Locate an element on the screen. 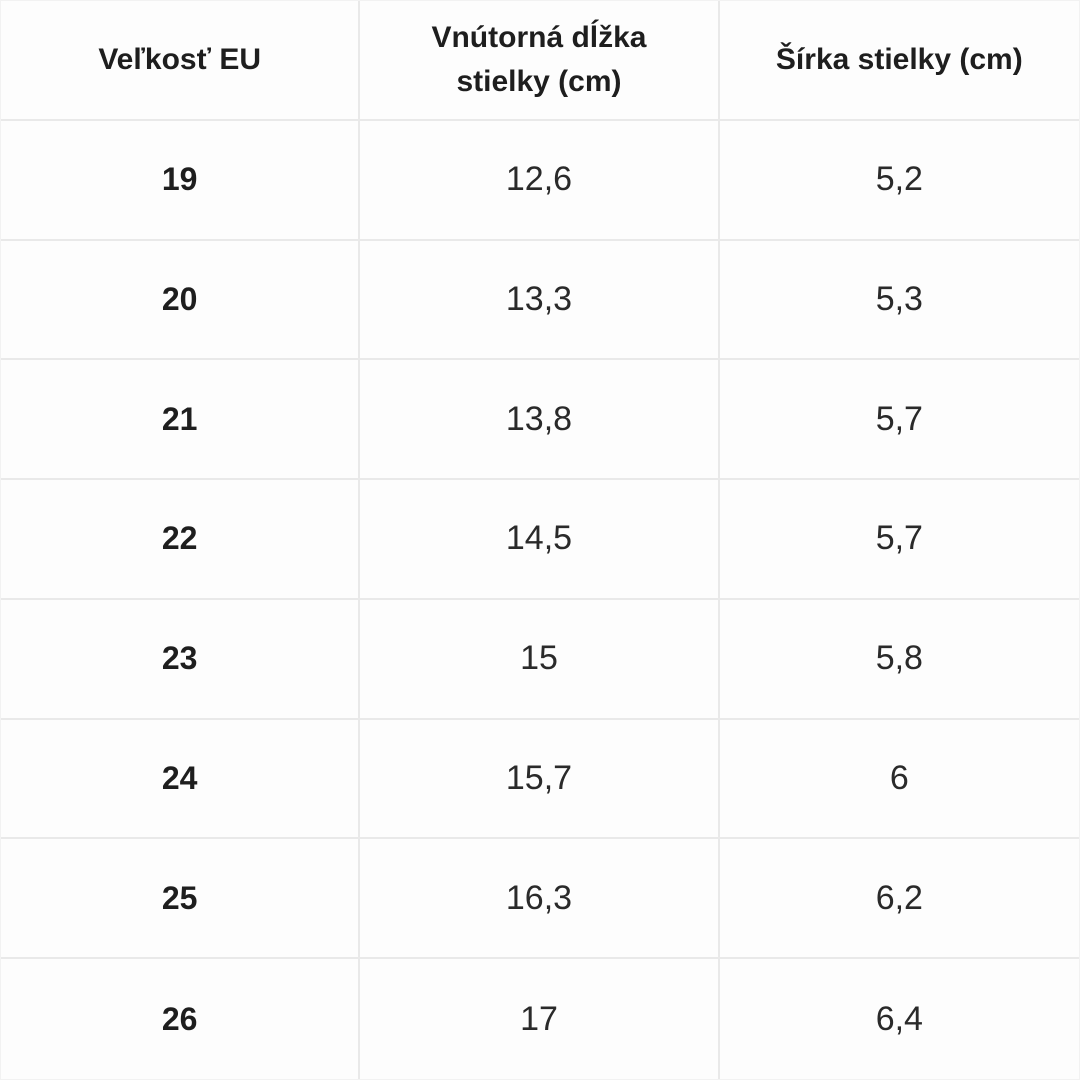  cell-insole-length: 17 is located at coordinates (540, 1019).